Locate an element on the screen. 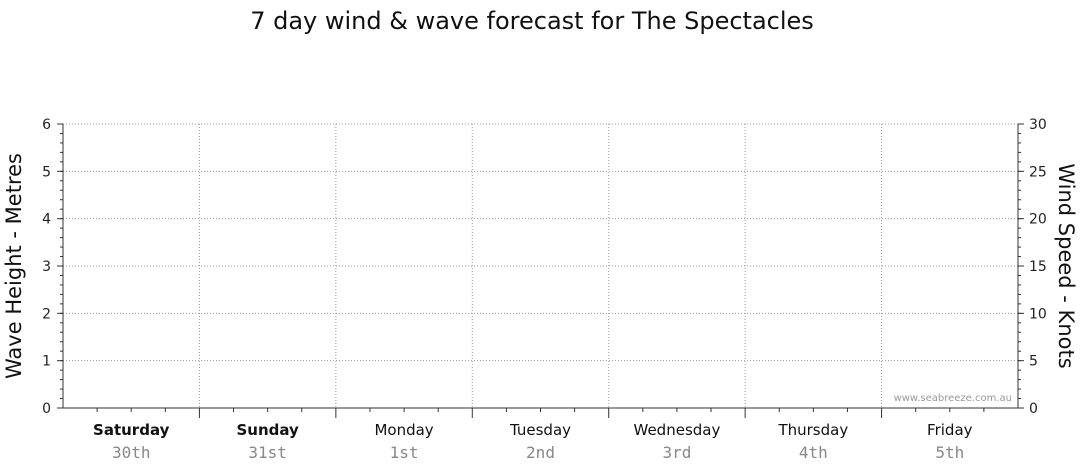  day-name-label: Monday is located at coordinates (403, 430).